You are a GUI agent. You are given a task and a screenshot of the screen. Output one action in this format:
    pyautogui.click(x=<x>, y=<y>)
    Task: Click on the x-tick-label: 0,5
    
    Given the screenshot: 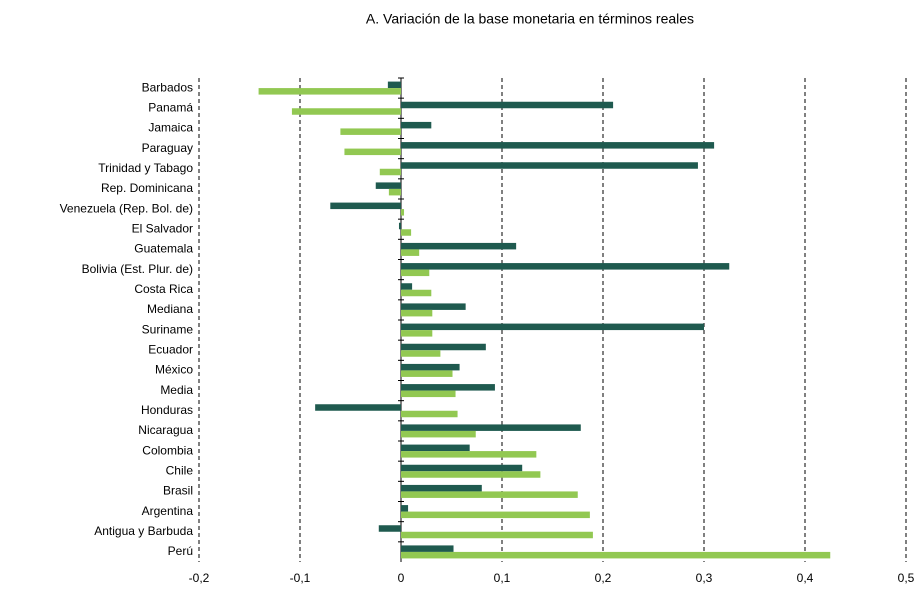 What is the action you would take?
    pyautogui.click(x=906, y=578)
    